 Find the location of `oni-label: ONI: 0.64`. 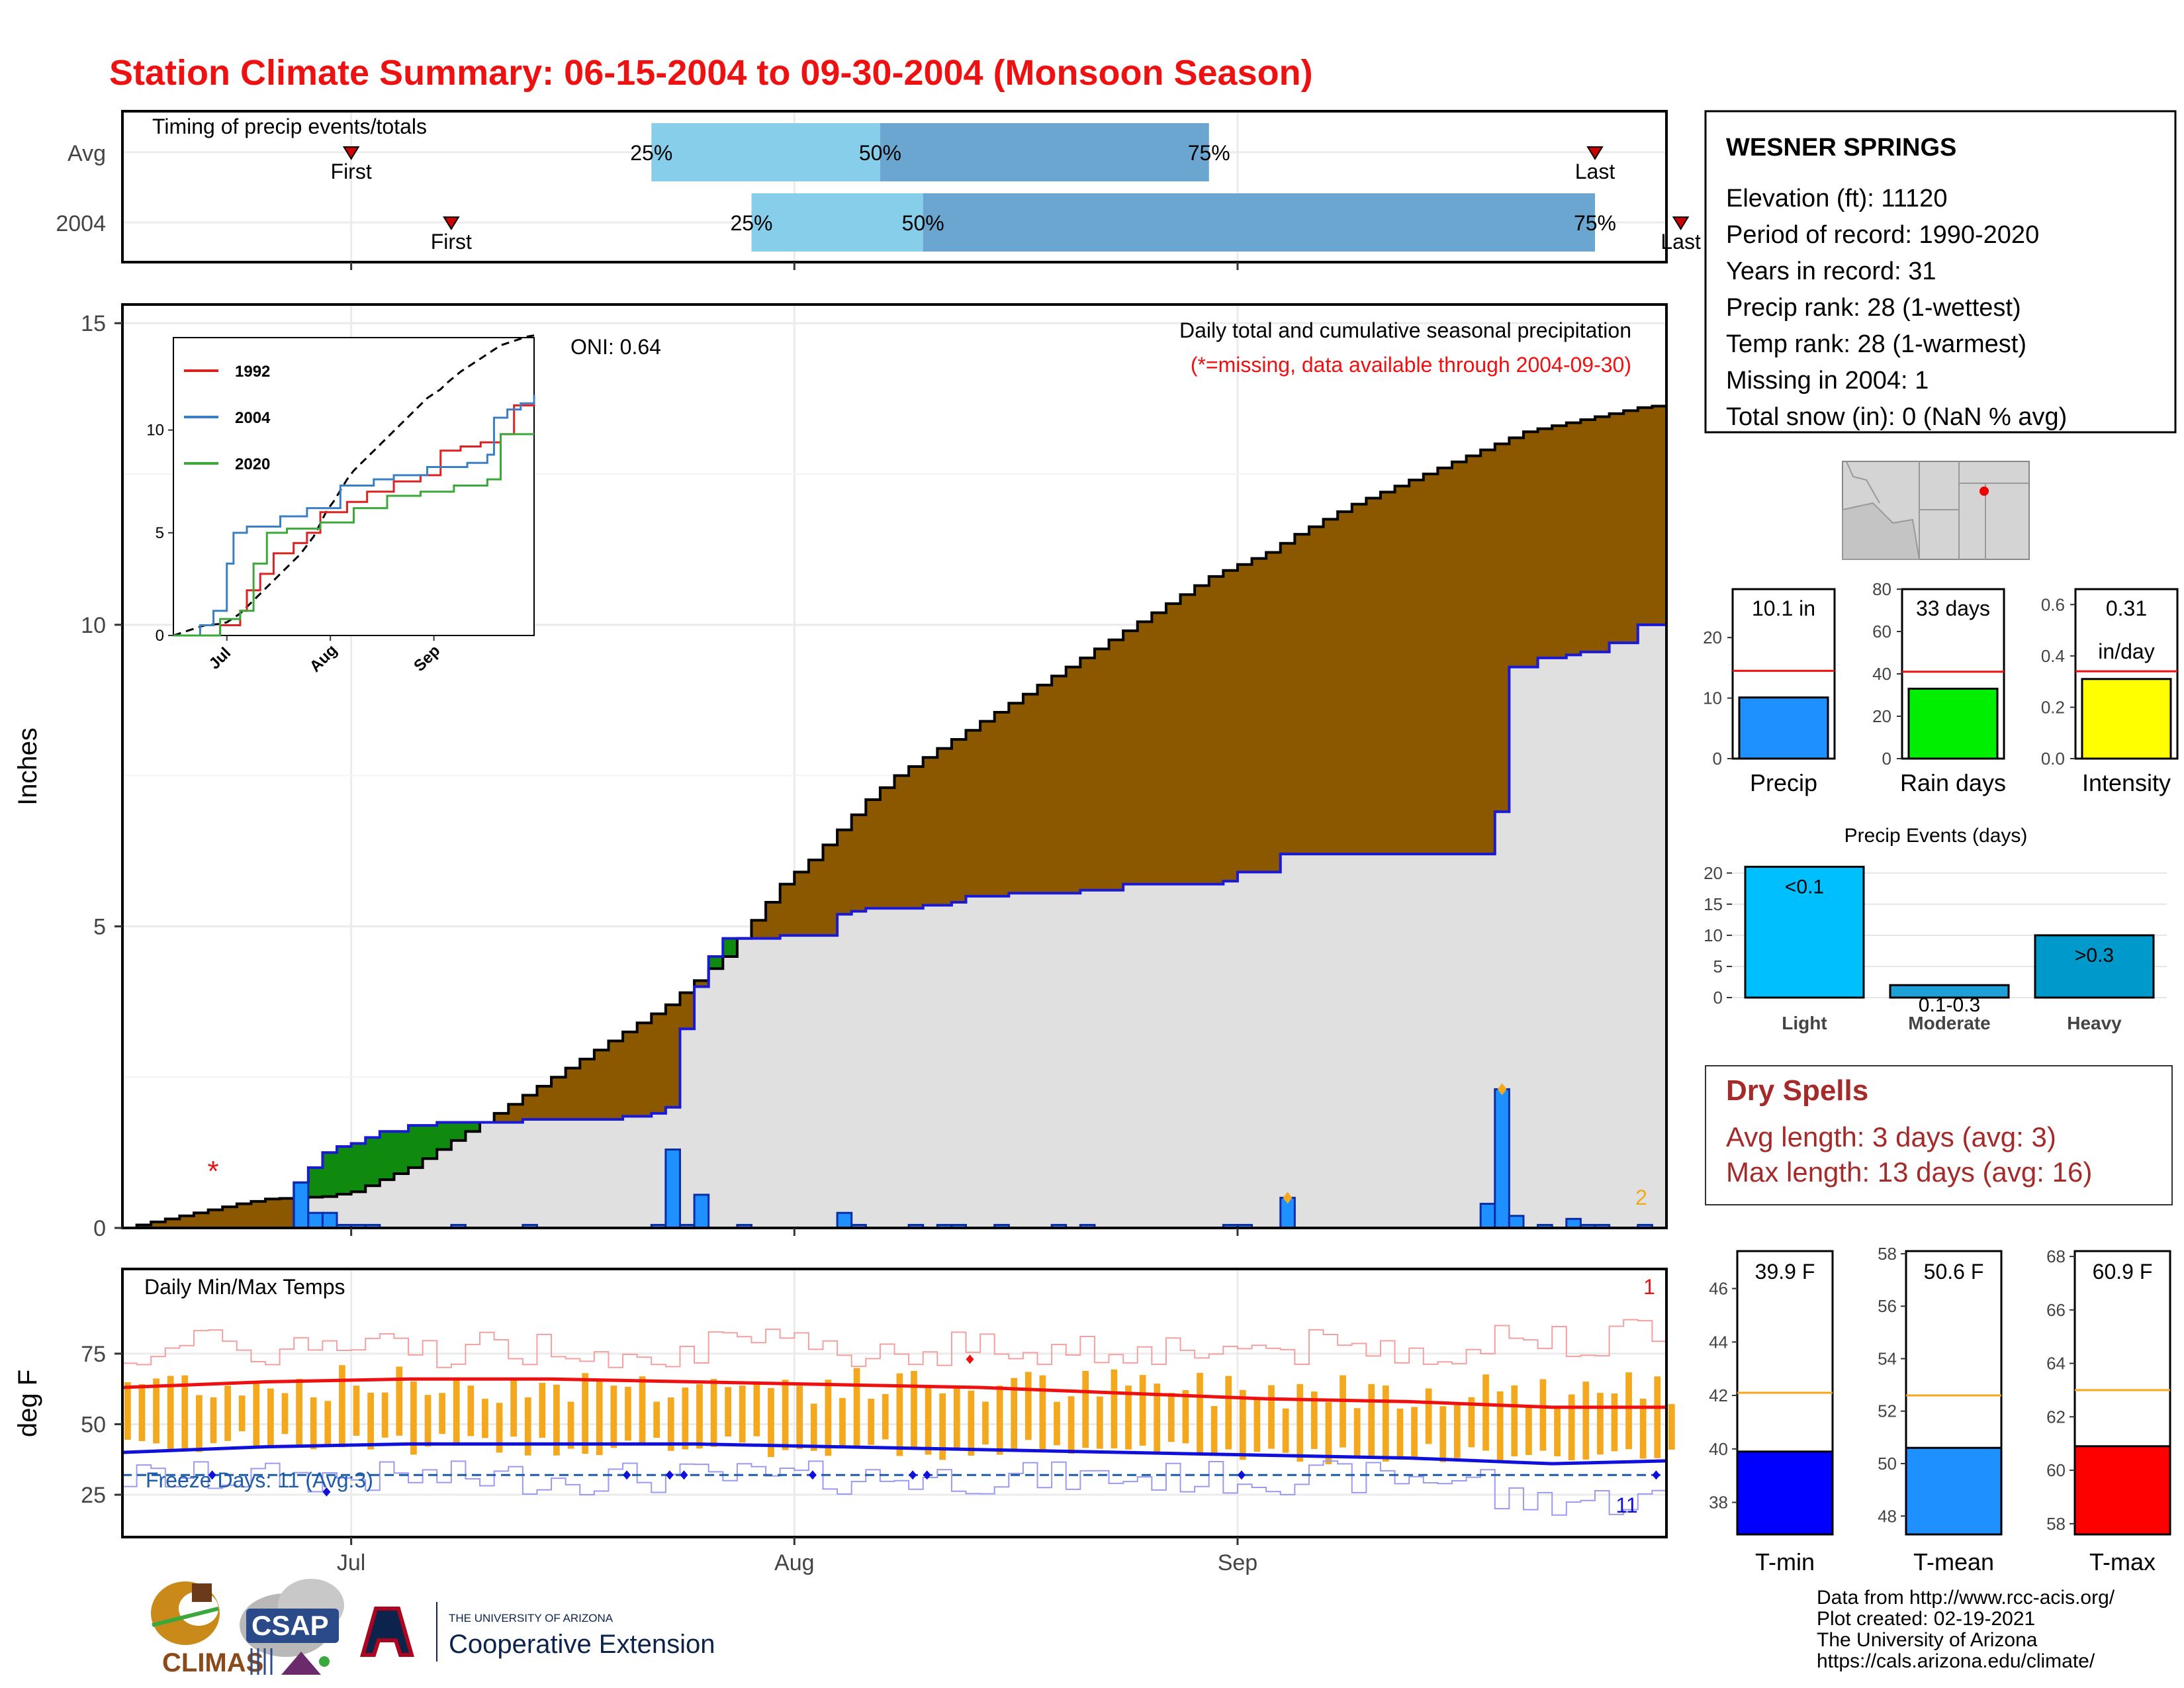

oni-label: ONI: 0.64 is located at coordinates (616, 347).